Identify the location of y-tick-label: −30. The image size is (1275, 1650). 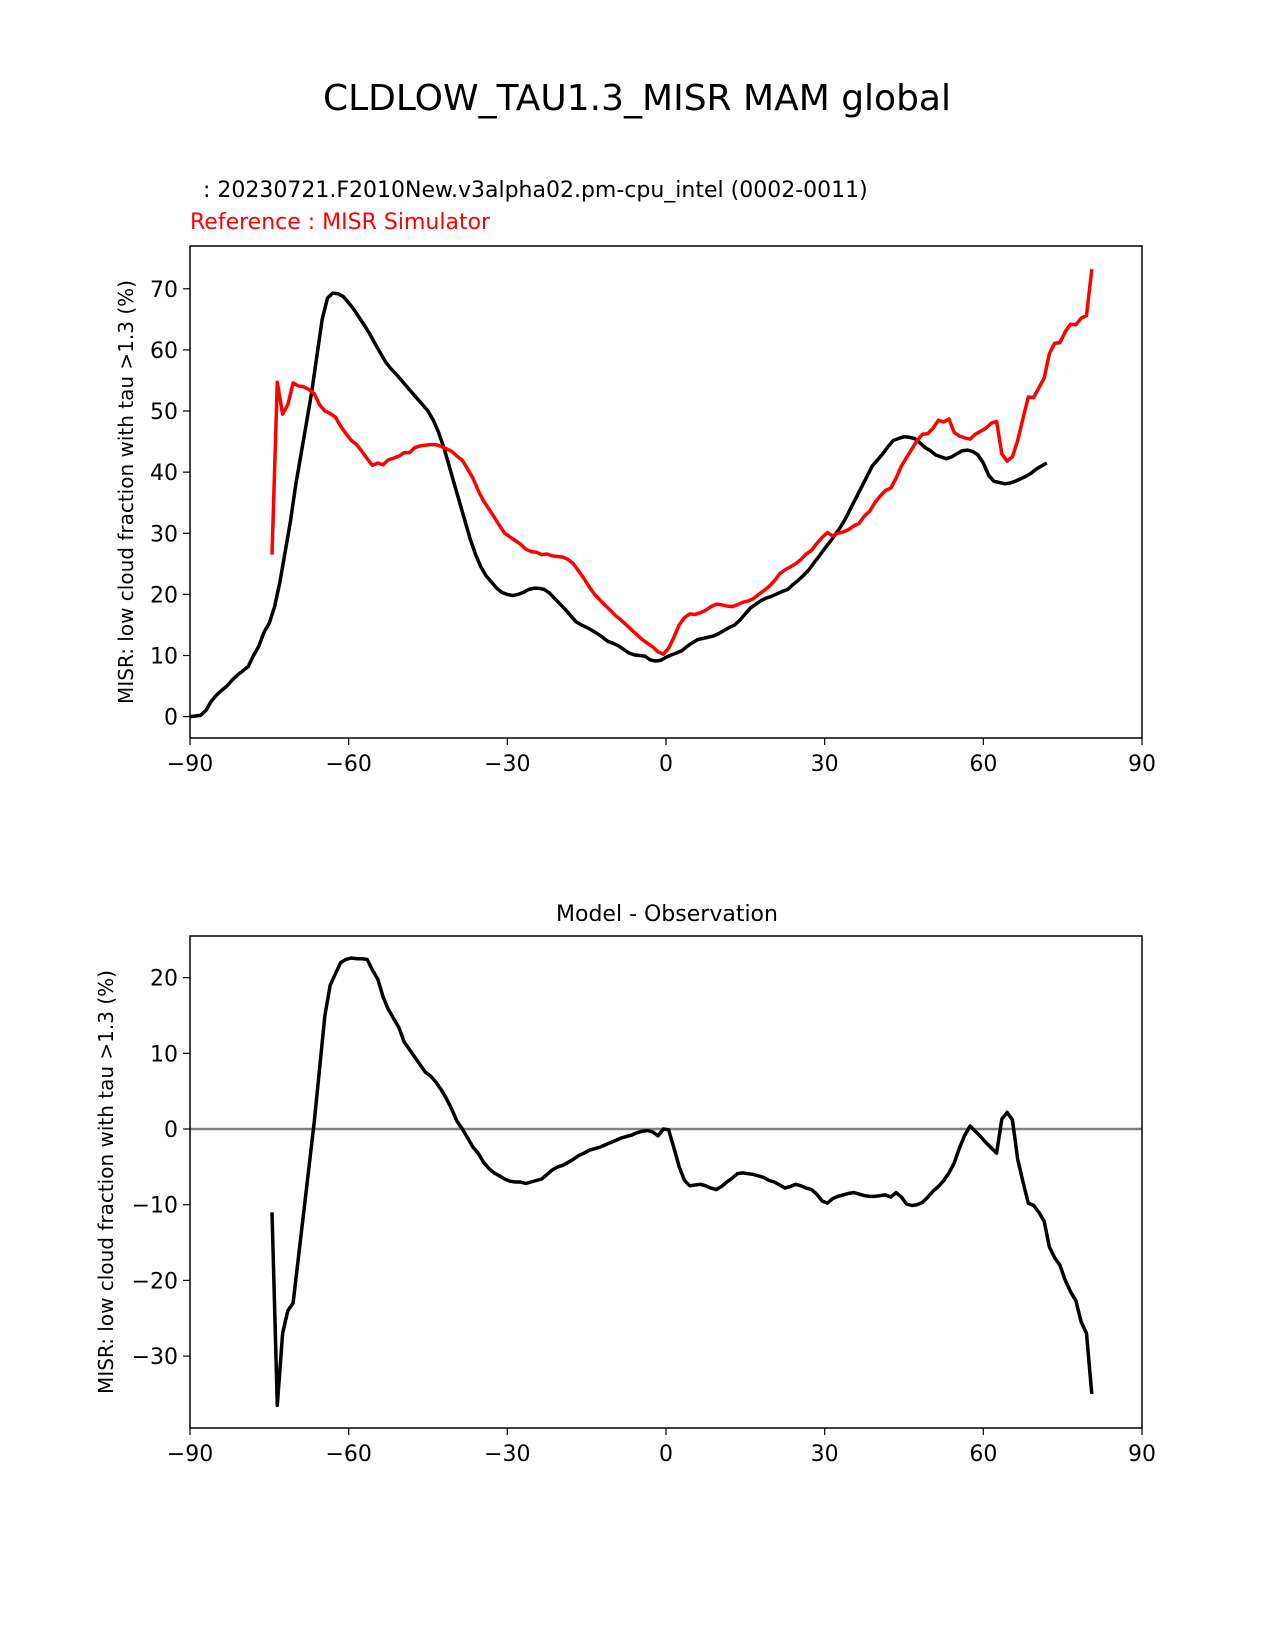
(155, 1357).